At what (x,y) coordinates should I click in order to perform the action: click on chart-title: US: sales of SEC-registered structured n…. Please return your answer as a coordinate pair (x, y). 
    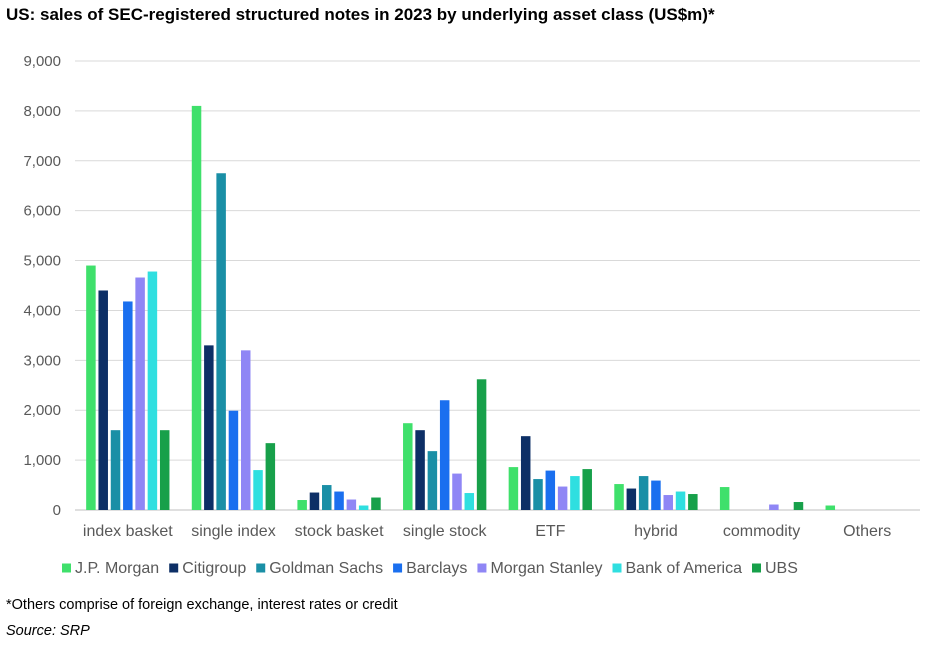
    Looking at the image, I should click on (360, 14).